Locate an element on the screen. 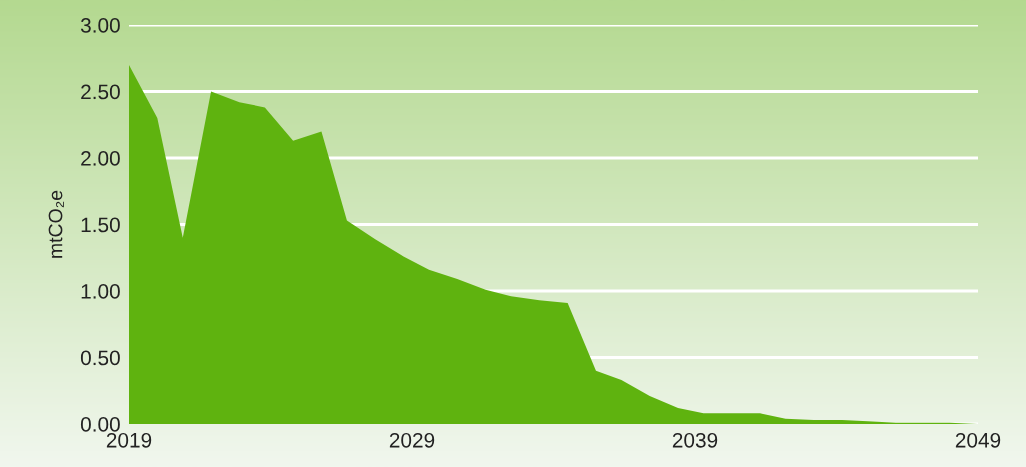 Image resolution: width=1026 pixels, height=467 pixels. y-tick-label: 0.00 is located at coordinates (100, 424).